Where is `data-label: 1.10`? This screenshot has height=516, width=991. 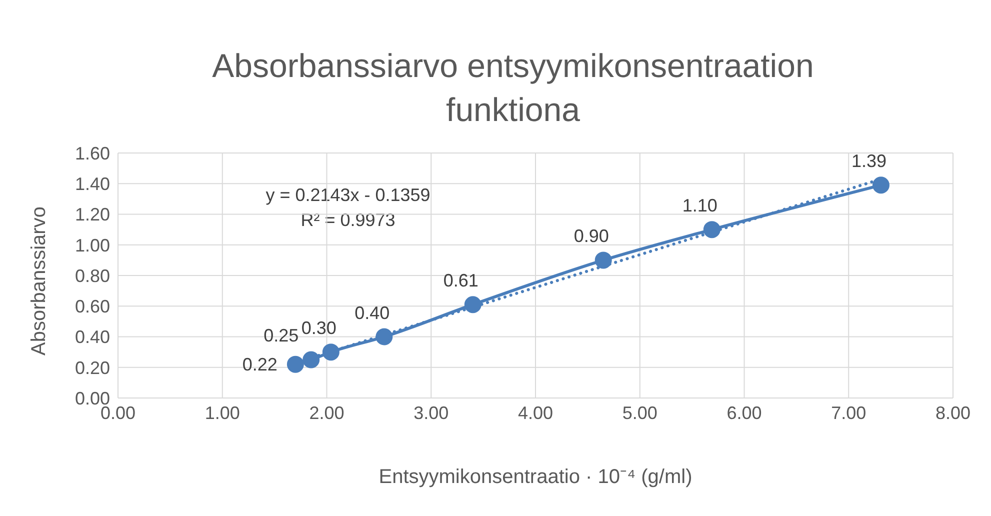 data-label: 1.10 is located at coordinates (700, 206).